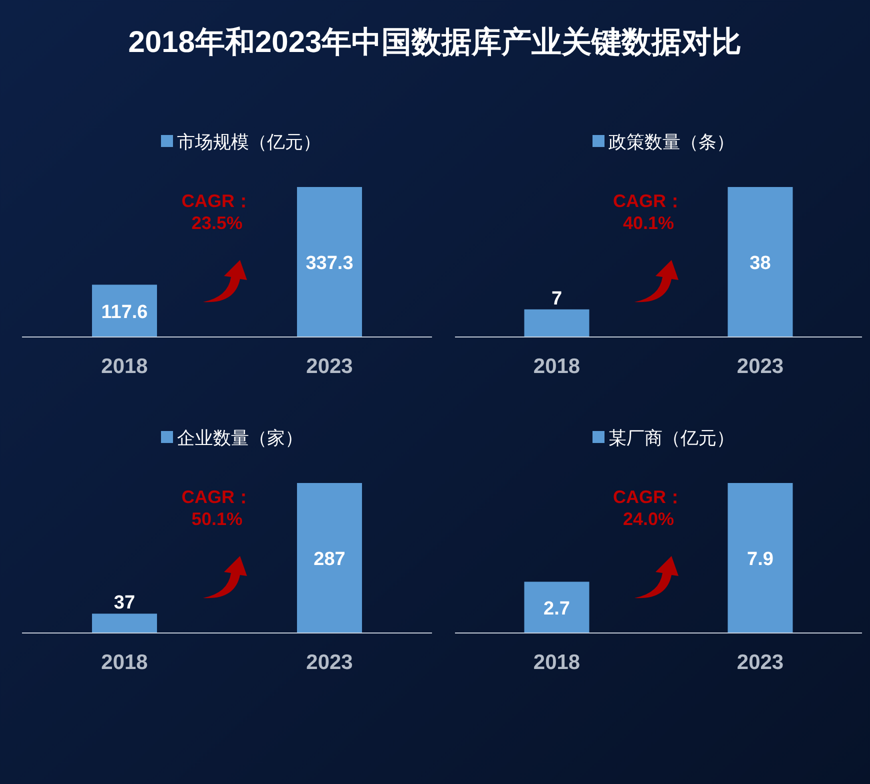 The width and height of the screenshot is (870, 784). What do you see at coordinates (330, 263) in the screenshot?
I see `data-label: 337.3` at bounding box center [330, 263].